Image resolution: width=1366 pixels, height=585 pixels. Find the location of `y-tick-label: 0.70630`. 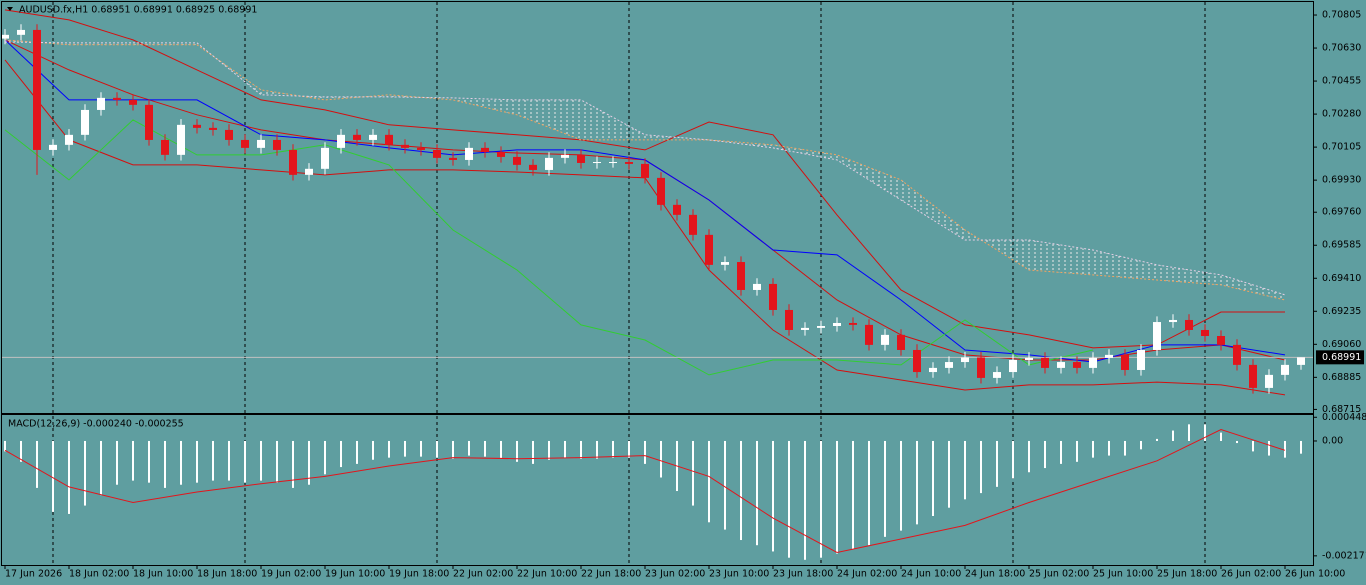

y-tick-label: 0.70630 is located at coordinates (1341, 48).